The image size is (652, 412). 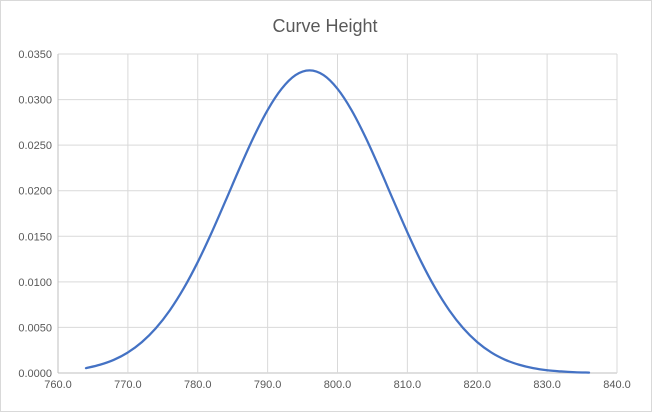 I want to click on x-tick-label: 840.0, so click(x=617, y=385).